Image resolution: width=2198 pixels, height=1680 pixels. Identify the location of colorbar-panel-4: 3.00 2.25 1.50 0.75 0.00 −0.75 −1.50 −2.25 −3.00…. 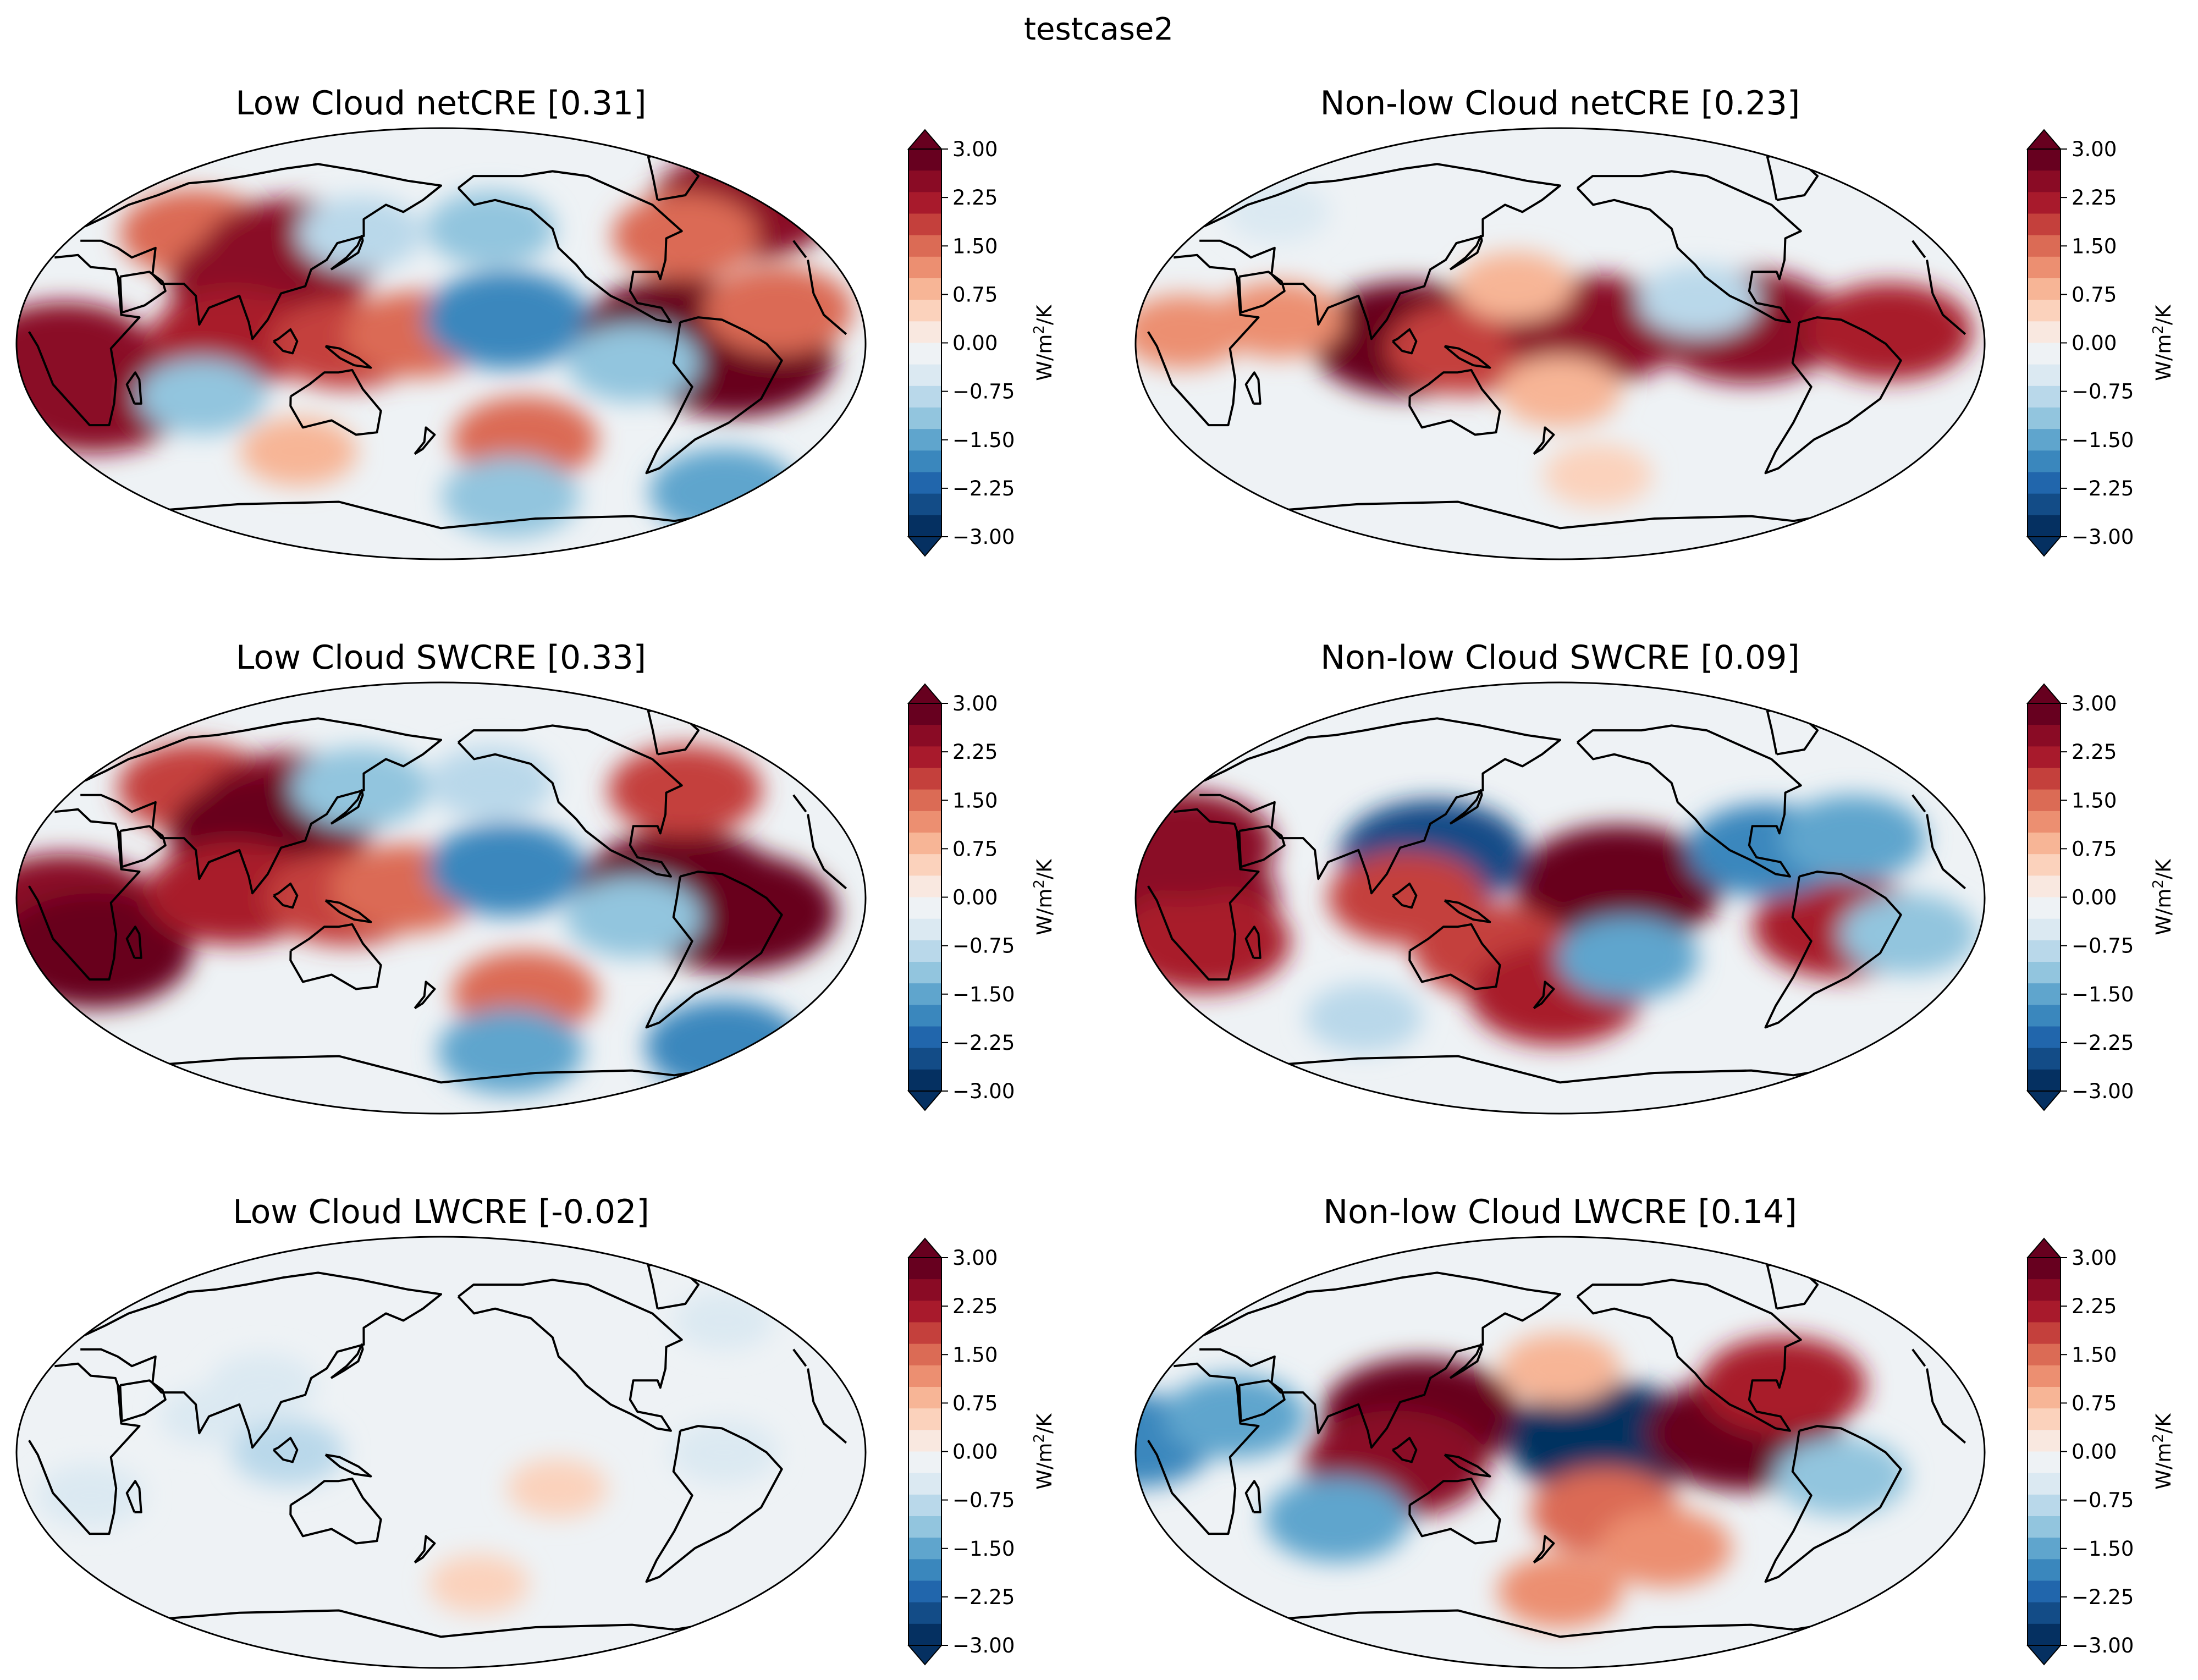
(981, 1451).